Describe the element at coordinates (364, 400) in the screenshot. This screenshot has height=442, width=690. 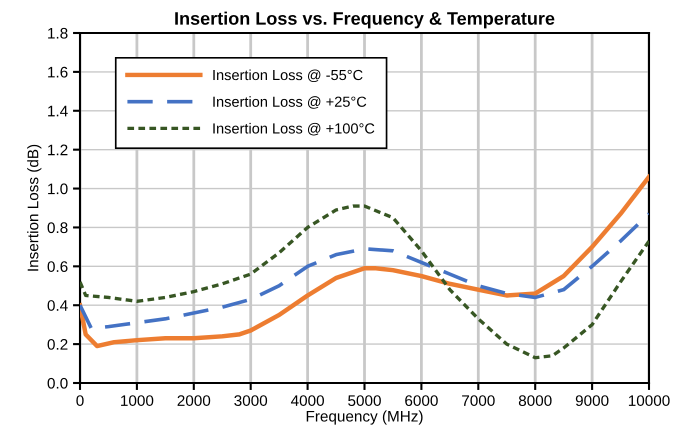
I see `x-tick-label: 5000` at that location.